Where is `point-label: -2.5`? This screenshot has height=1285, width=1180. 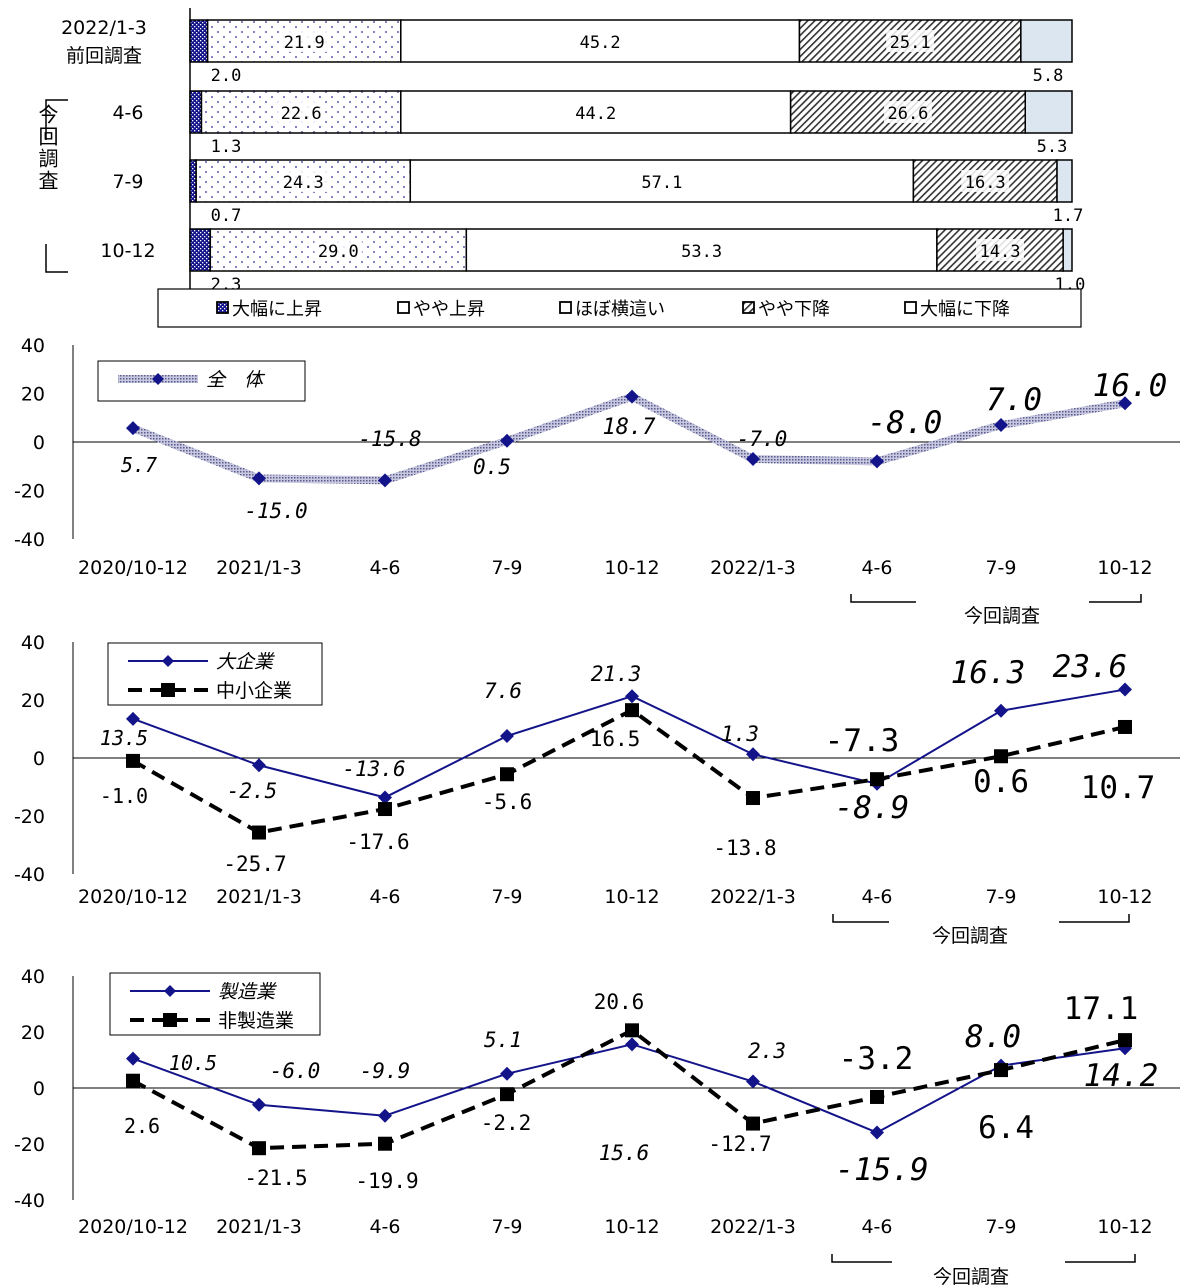 point-label: -2.5 is located at coordinates (252, 791).